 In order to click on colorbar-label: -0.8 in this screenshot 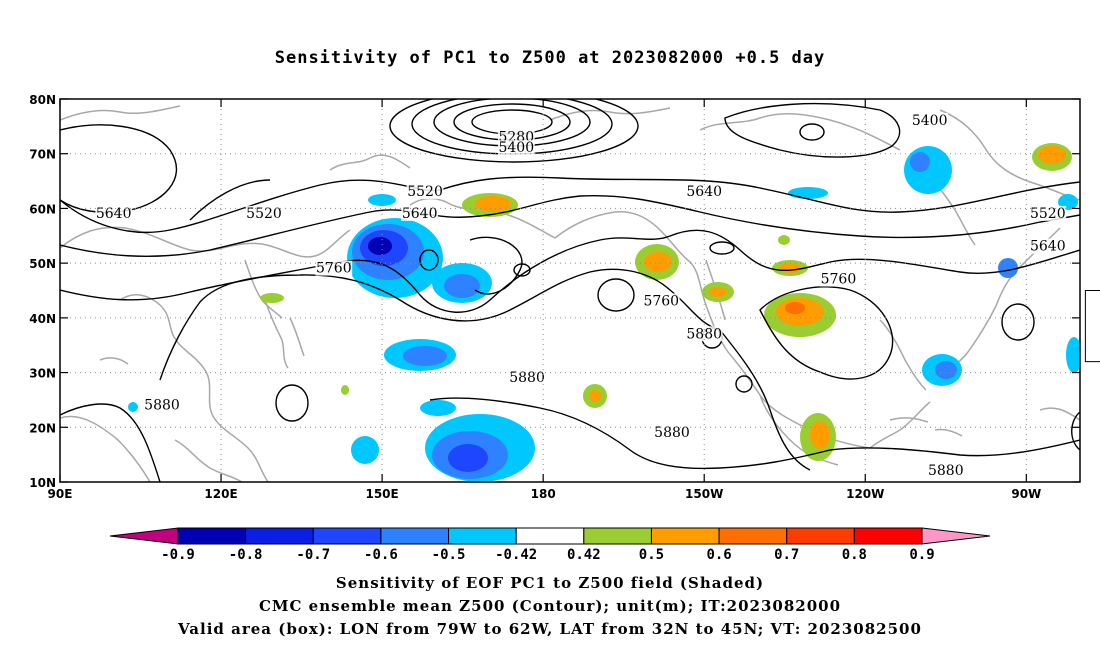, I will do `click(246, 555)`.